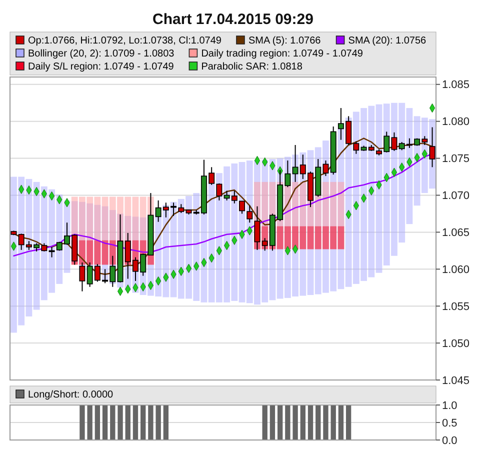 The image size is (480, 457). Describe the element at coordinates (456, 122) in the screenshot. I see `y-tick-label: 1.080` at that location.